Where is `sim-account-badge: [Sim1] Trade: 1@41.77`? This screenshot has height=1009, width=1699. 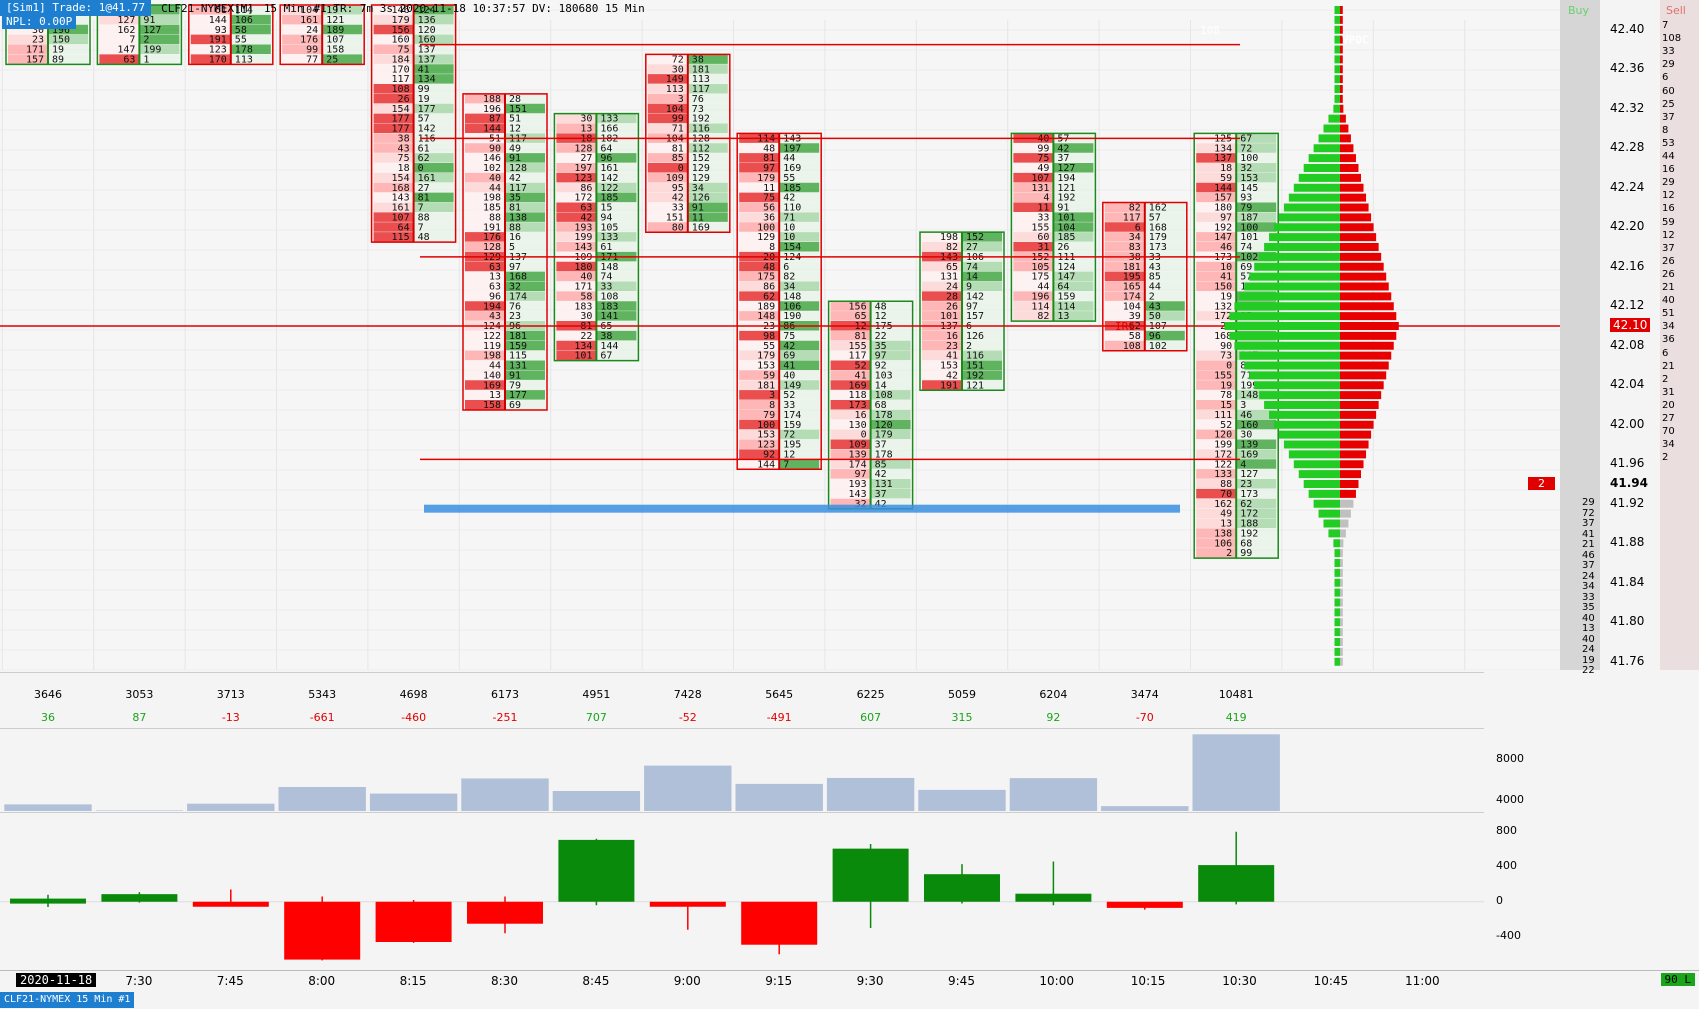
sim-account-badge: [Sim1] Trade: 1@41.77 is located at coordinates (76, 8).